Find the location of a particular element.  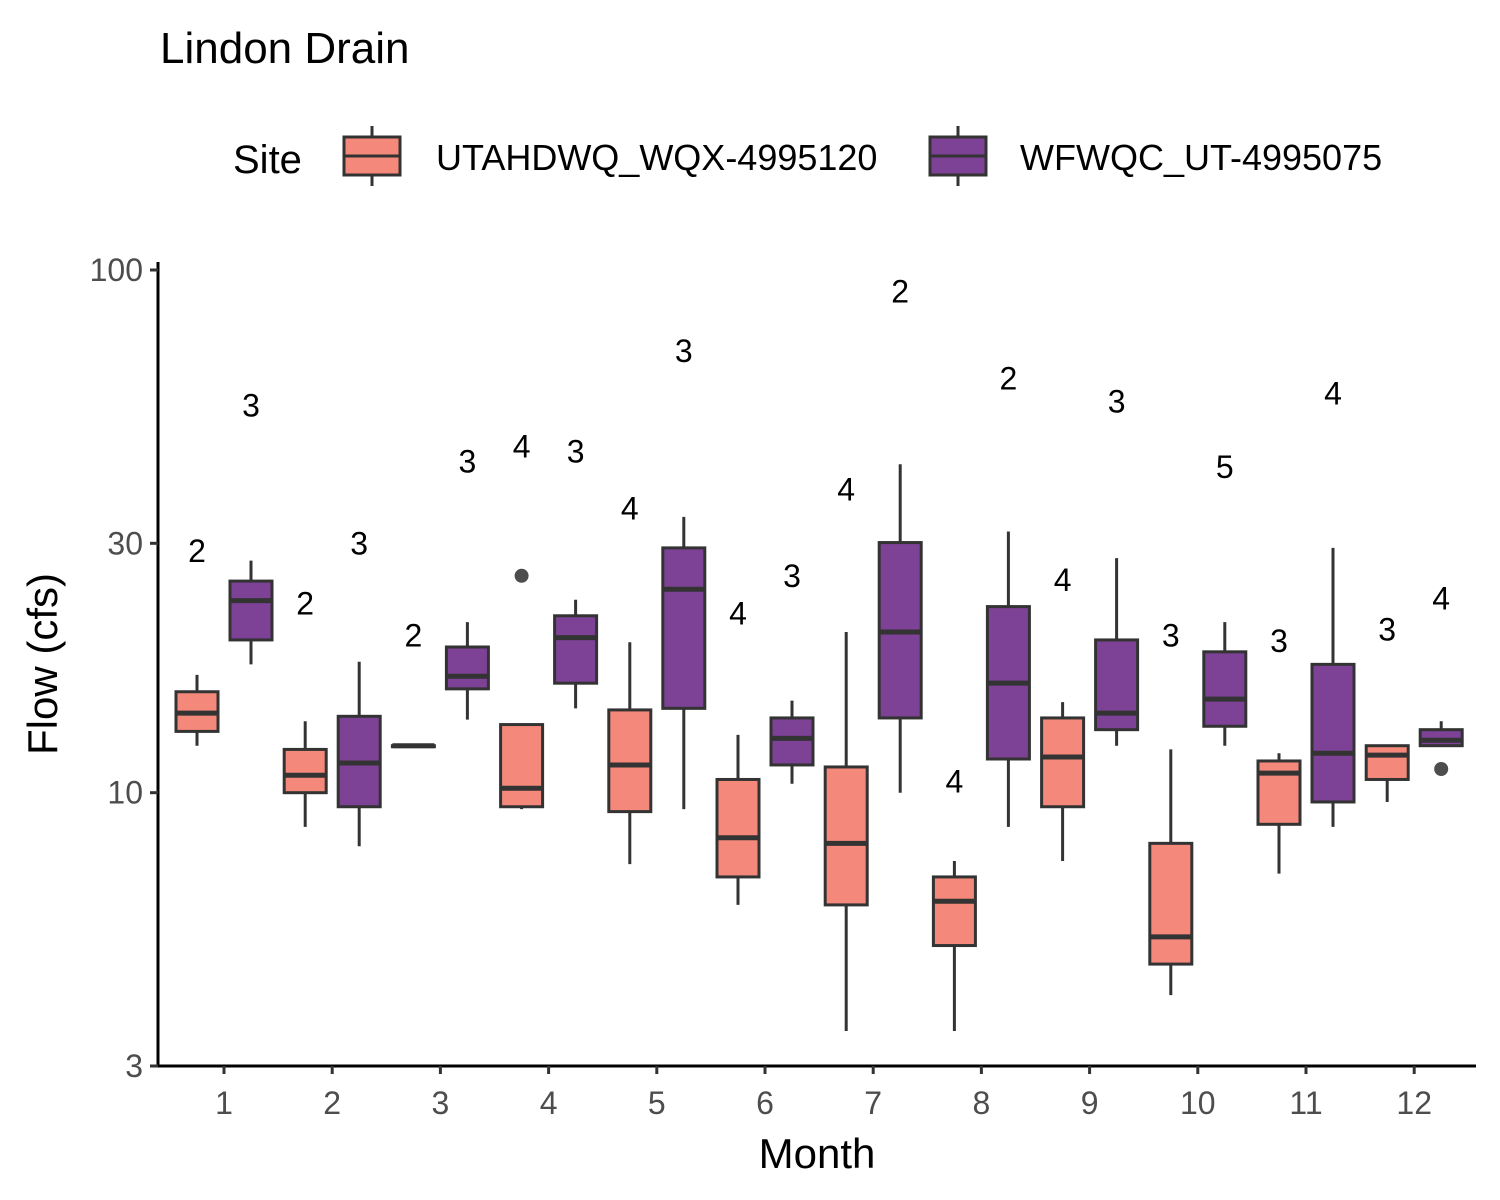

legend-title: Site is located at coordinates (267, 160).